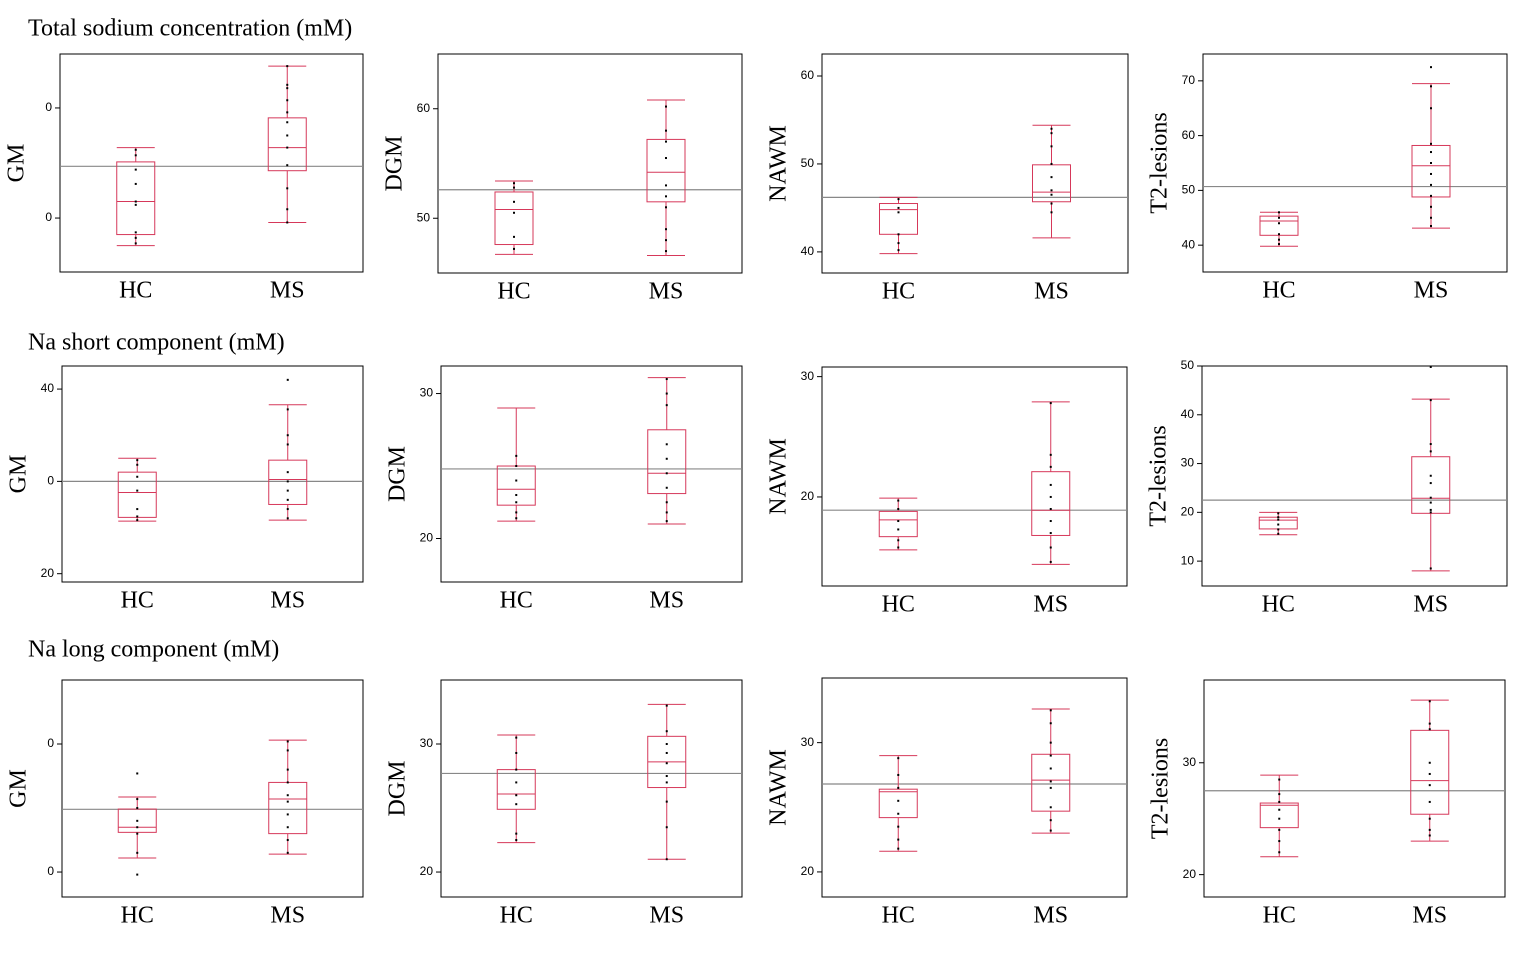 The image size is (1531, 958). Describe the element at coordinates (50, 871) in the screenshot. I see `y-tick-label: 0` at that location.